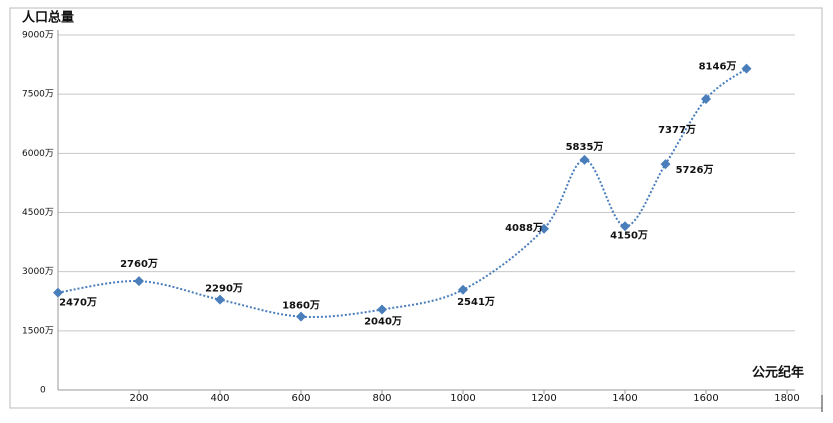 The height and width of the screenshot is (423, 833). I want to click on value-label: 2040万, so click(383, 322).